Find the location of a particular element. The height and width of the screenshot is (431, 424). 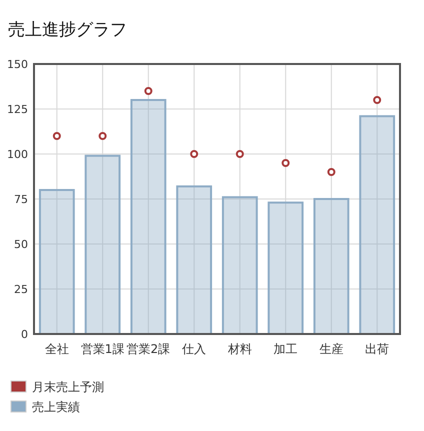

x-tick-label: 営業1課 is located at coordinates (102, 349).